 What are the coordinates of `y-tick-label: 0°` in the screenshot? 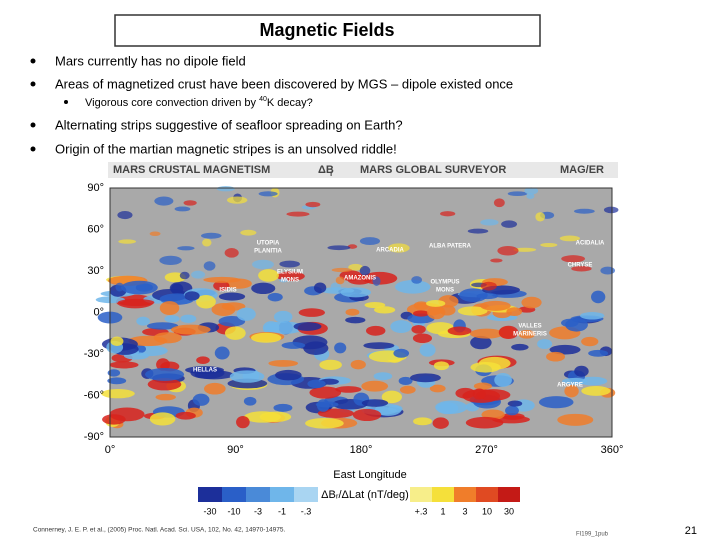 It's located at (98, 312).